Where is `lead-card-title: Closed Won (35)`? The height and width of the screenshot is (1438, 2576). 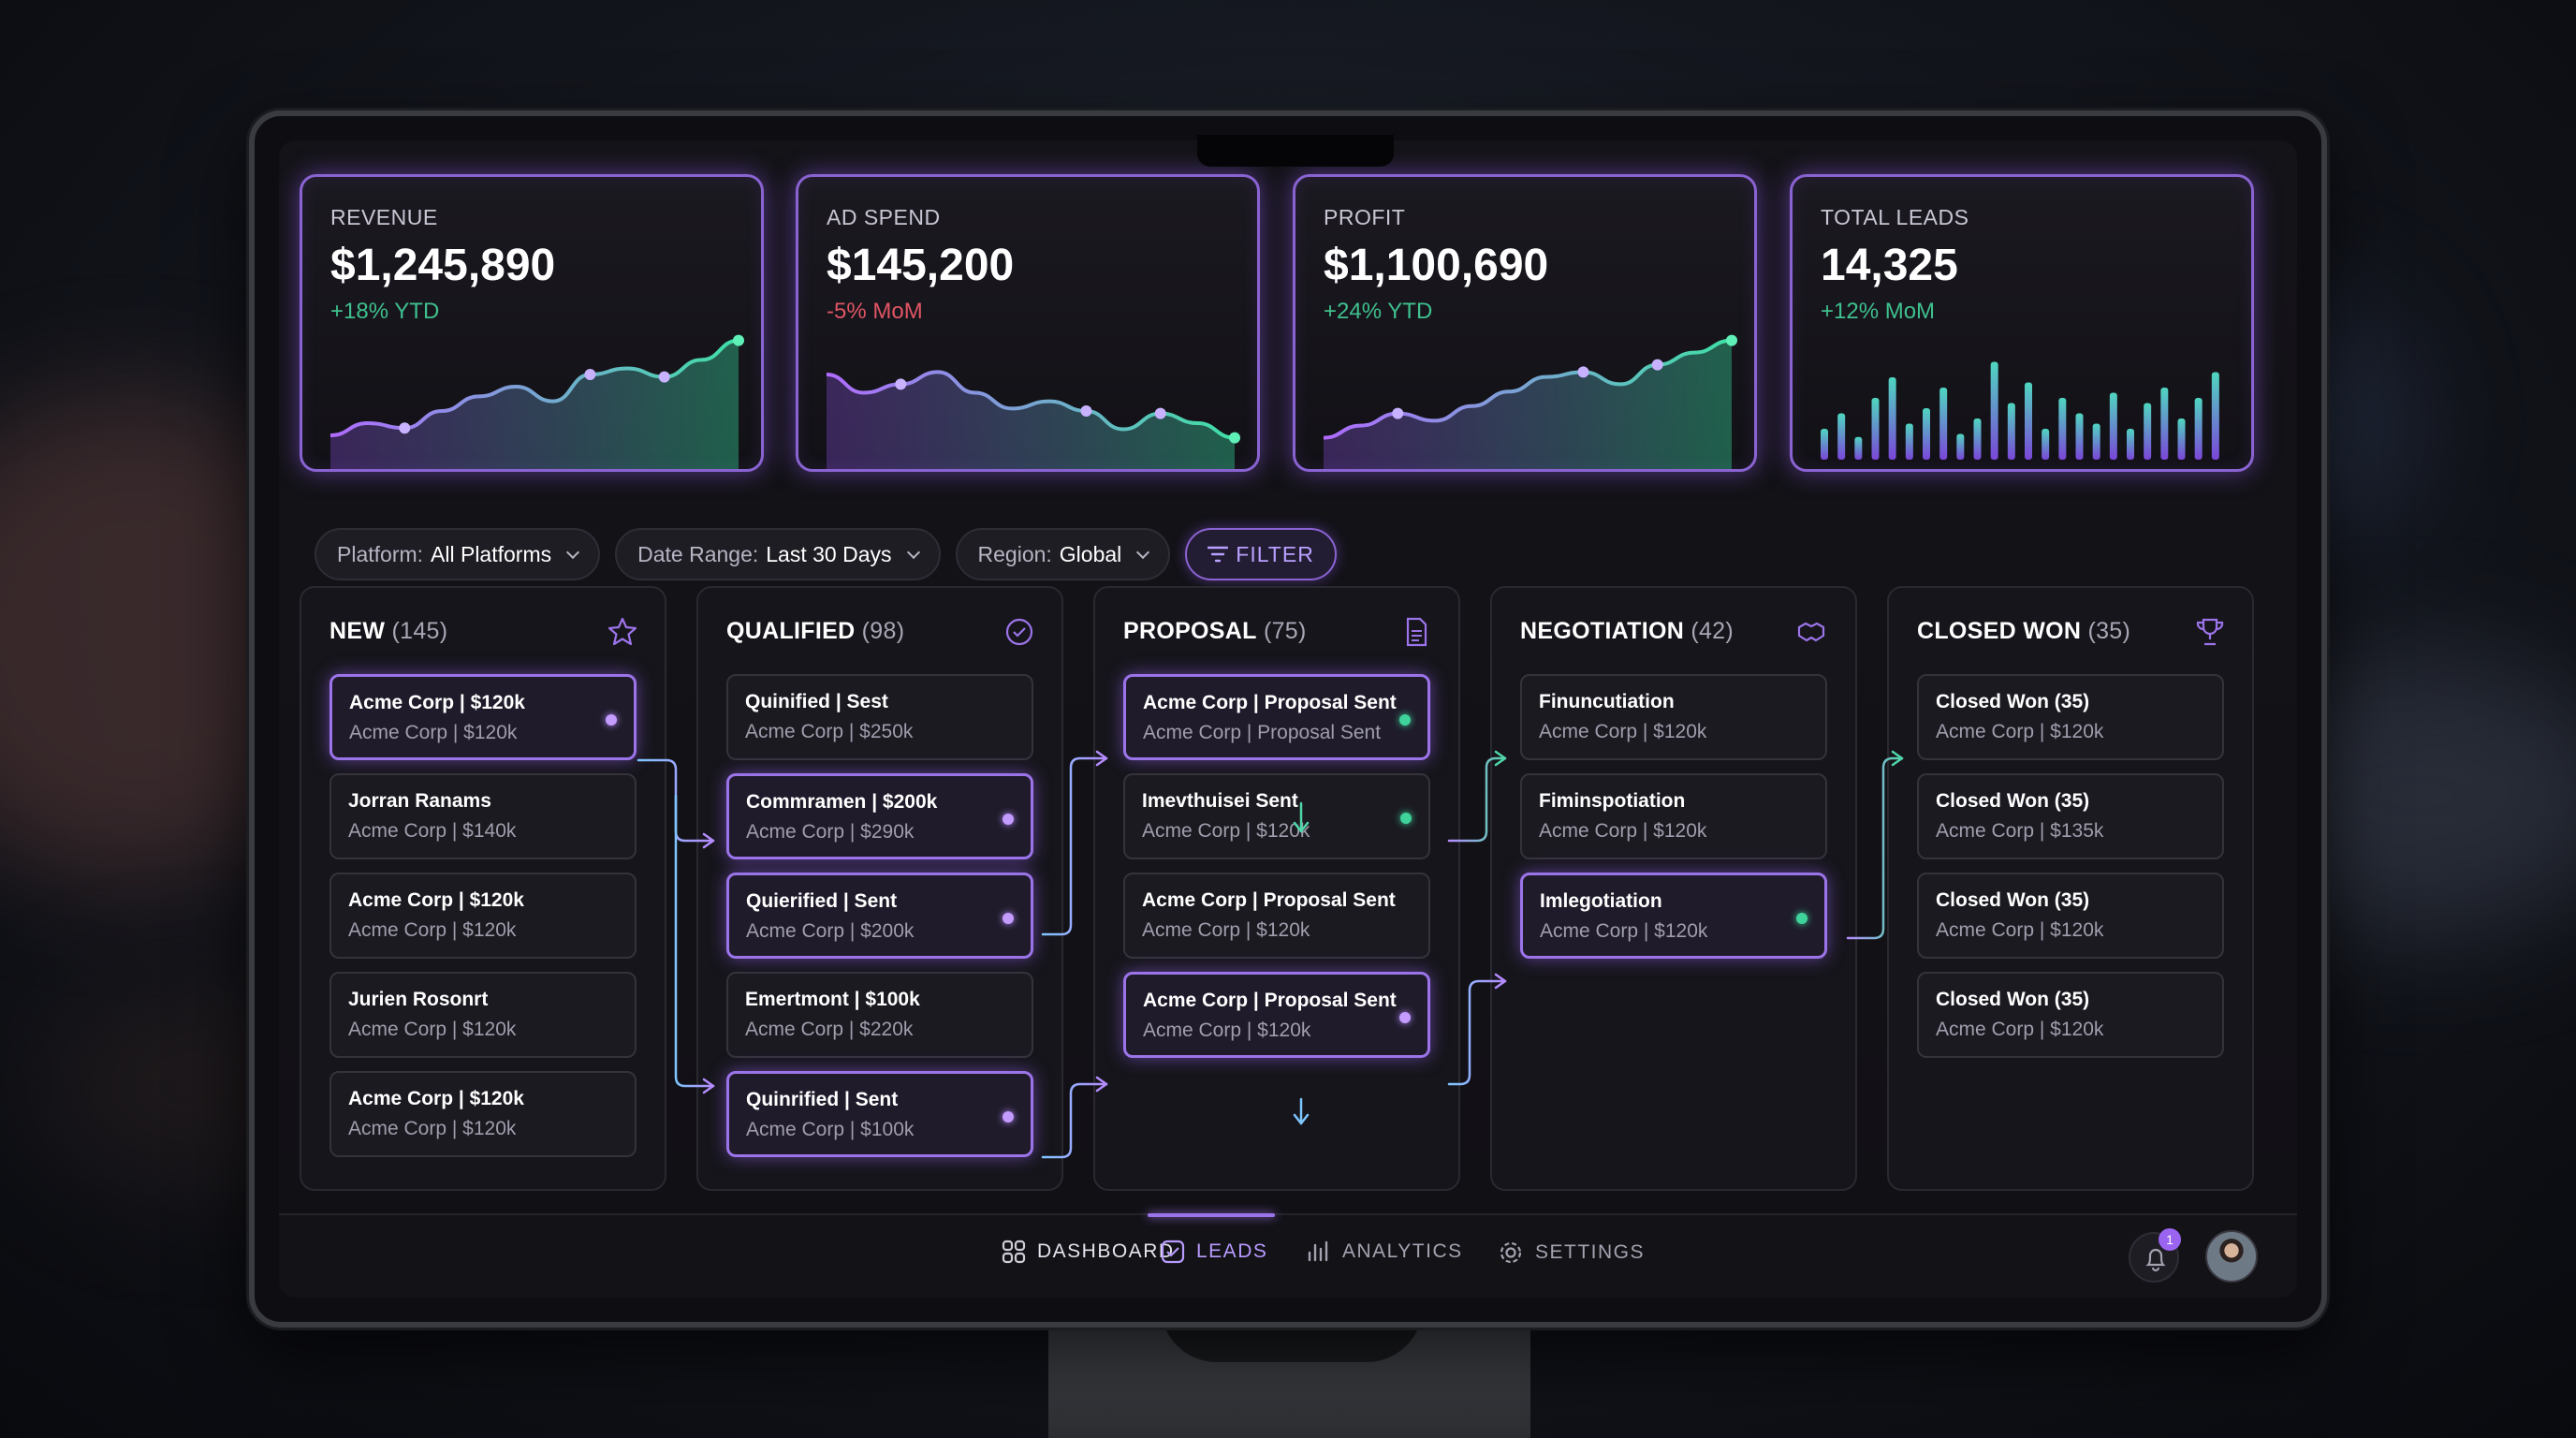 lead-card-title: Closed Won (35) is located at coordinates (2013, 801).